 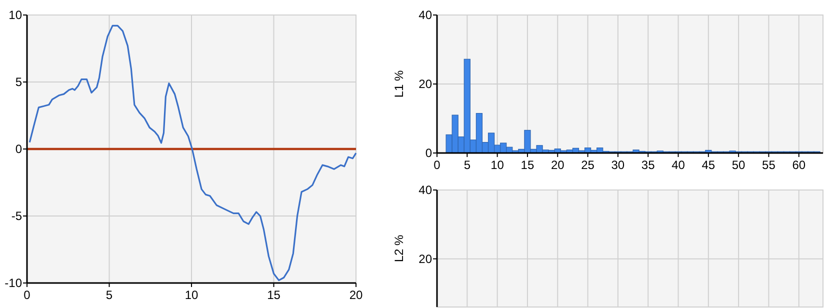 I want to click on y-tick-label: 5, so click(x=18, y=82).